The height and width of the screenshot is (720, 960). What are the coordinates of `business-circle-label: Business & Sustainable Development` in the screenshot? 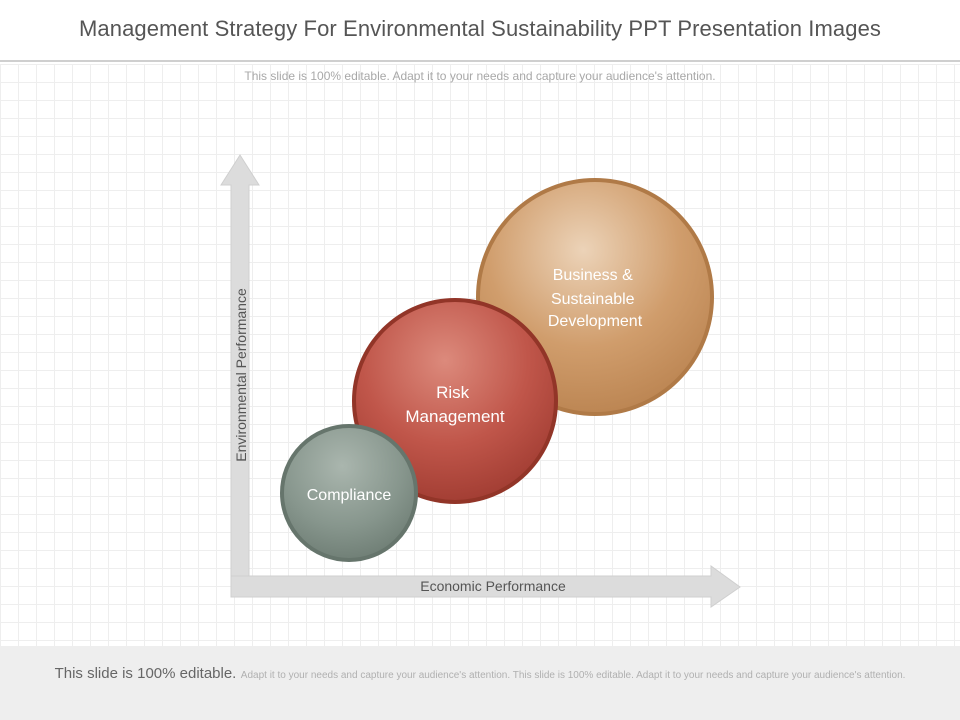 It's located at (595, 298).